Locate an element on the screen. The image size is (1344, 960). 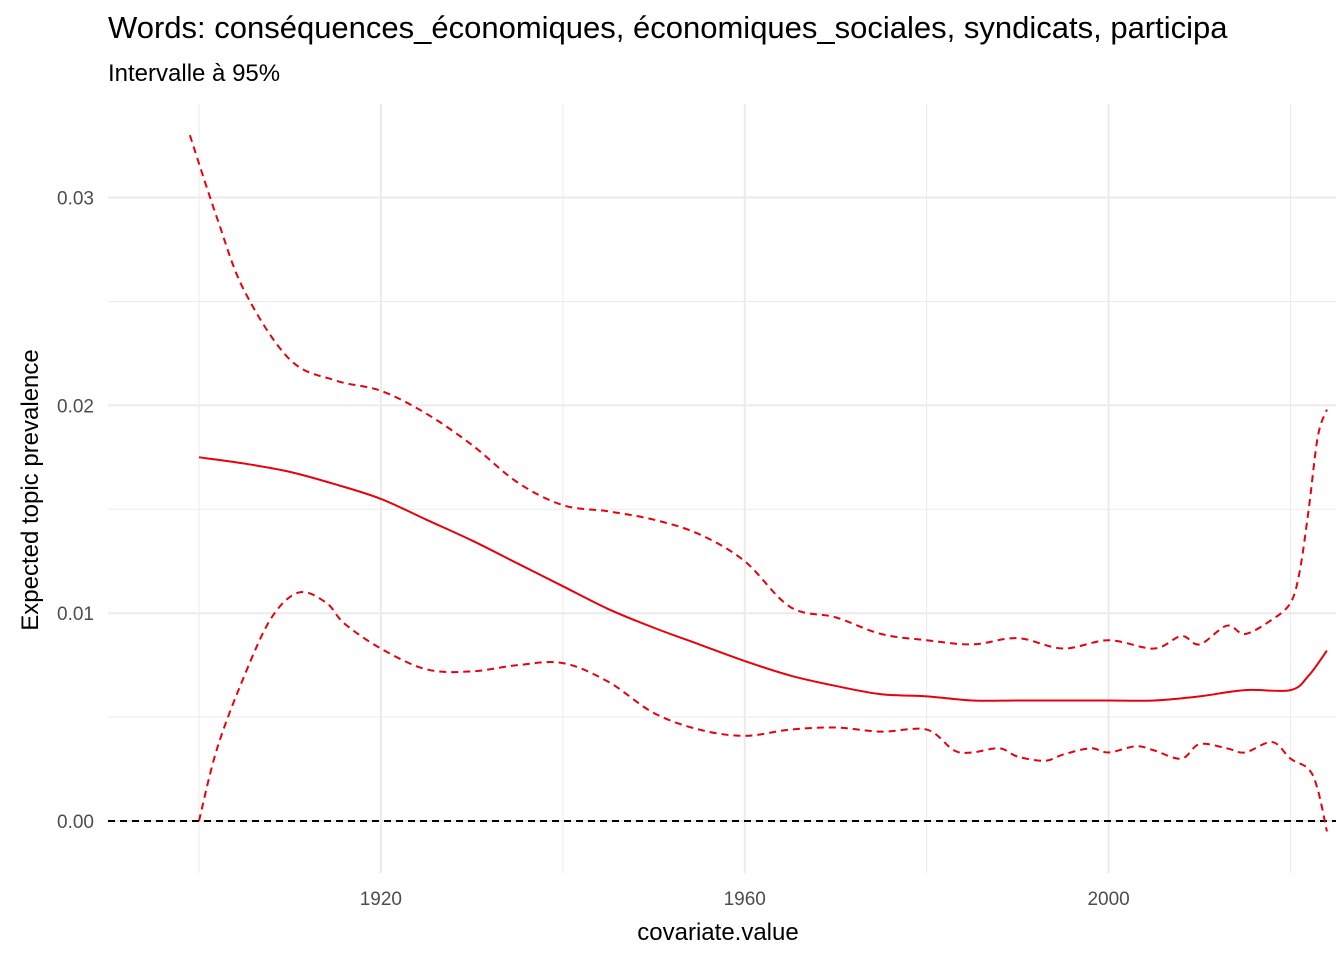
x-tick-label: 1960 is located at coordinates (745, 899).